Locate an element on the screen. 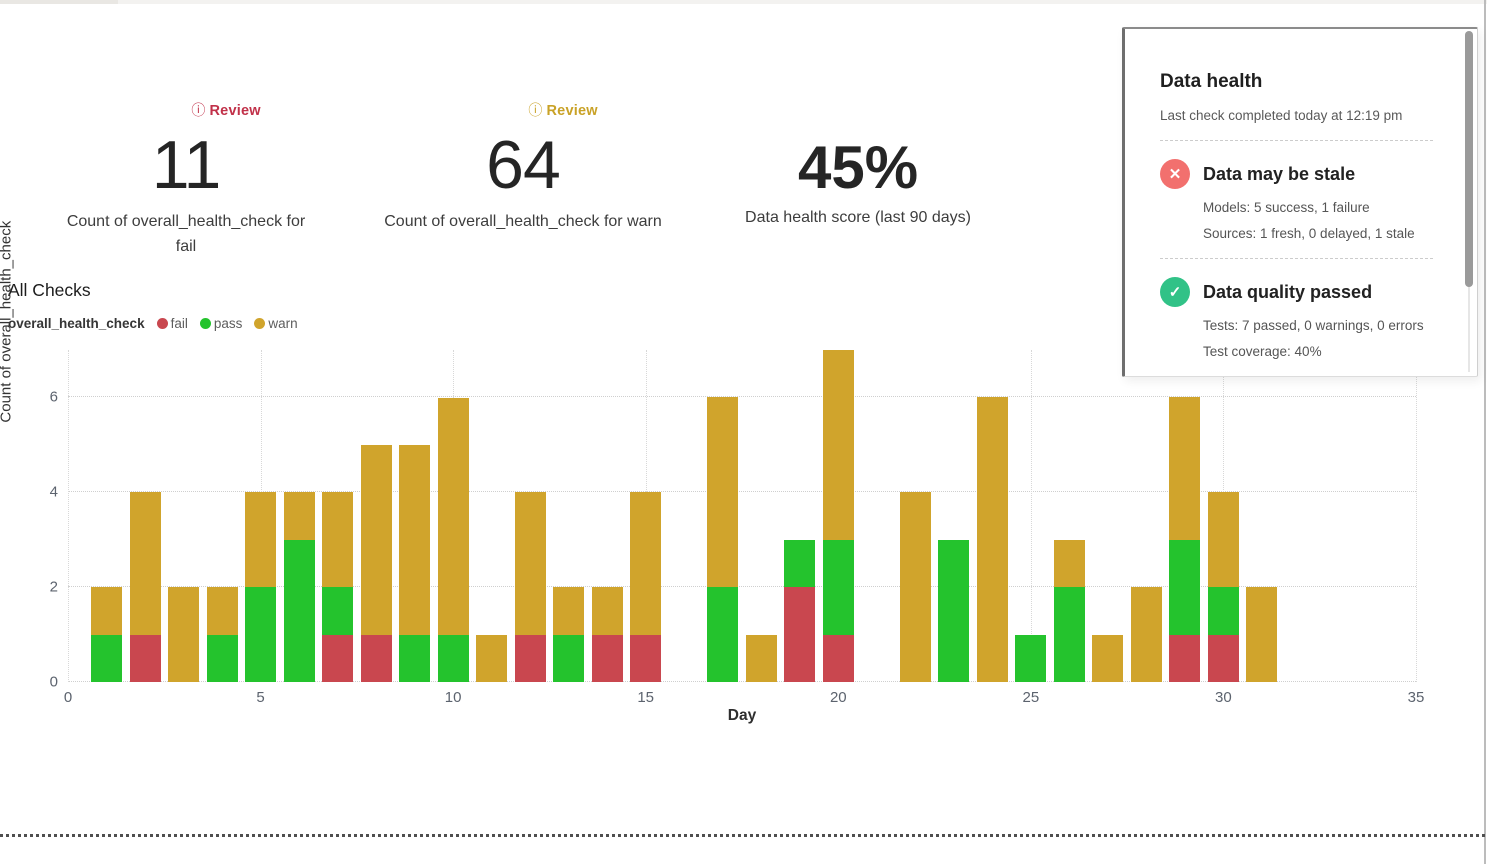 This screenshot has height=864, width=1487. panel-scrollbar-thumb is located at coordinates (1469, 159).